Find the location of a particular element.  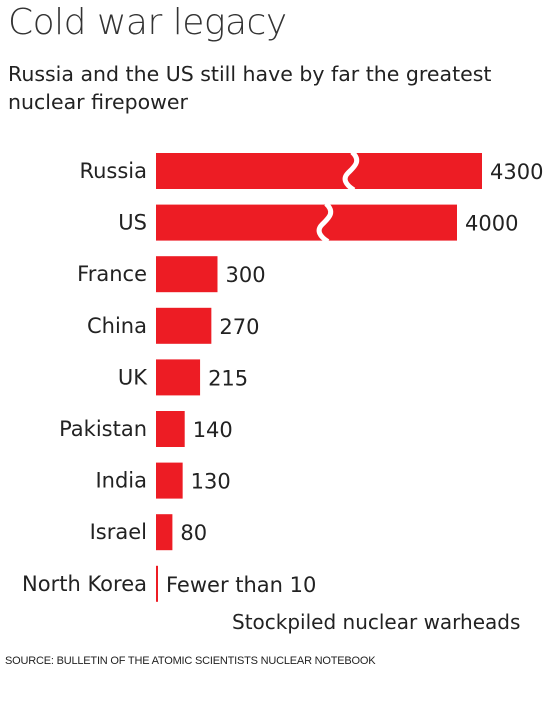

value-label-pakistan: 140 is located at coordinates (213, 430).